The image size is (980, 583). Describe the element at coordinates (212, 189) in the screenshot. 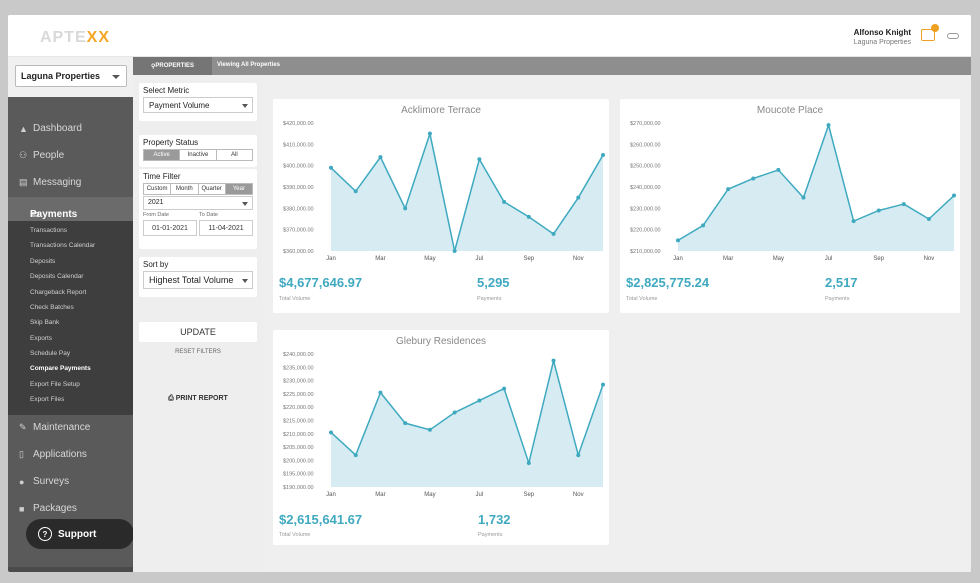

I see `time-quarter: Quarter` at that location.